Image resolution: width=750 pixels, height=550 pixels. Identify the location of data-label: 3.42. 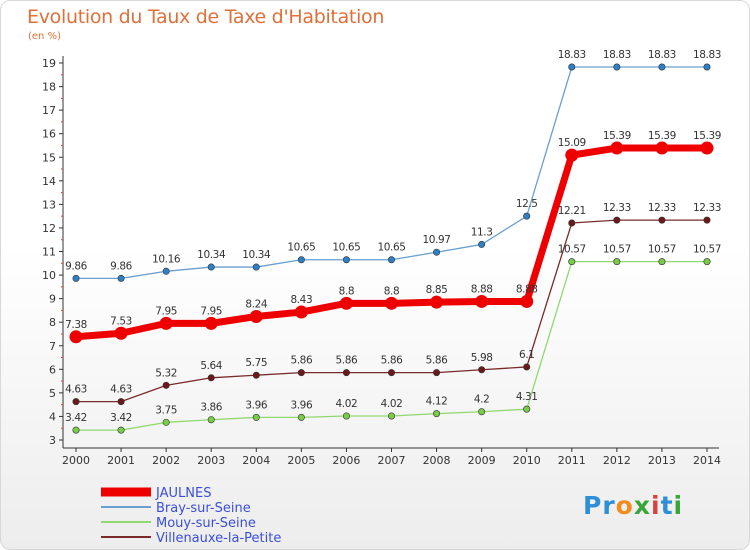
(121, 418).